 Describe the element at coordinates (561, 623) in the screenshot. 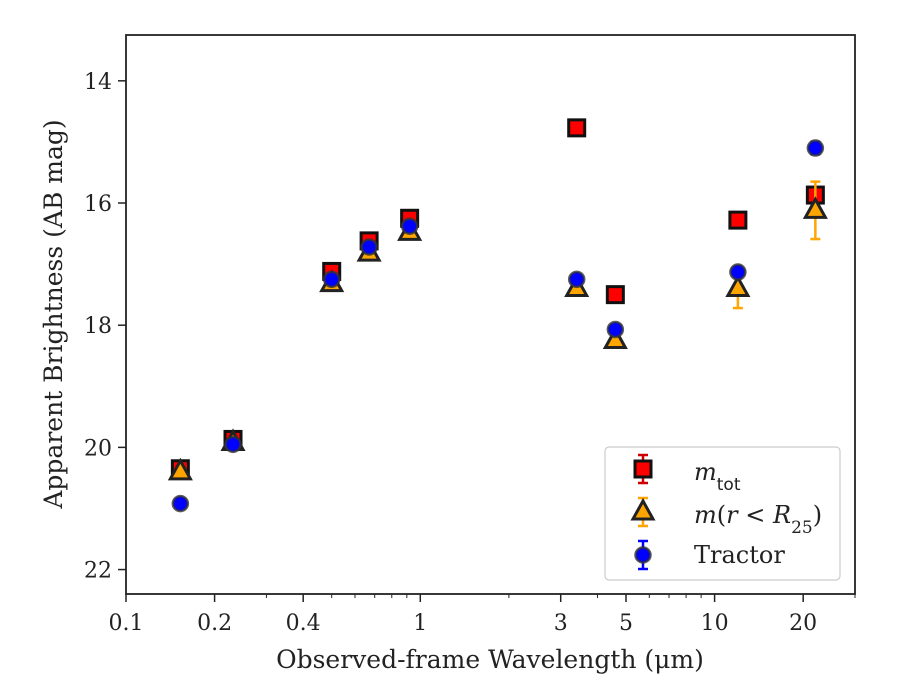

I see `x-tick-label: 3` at that location.